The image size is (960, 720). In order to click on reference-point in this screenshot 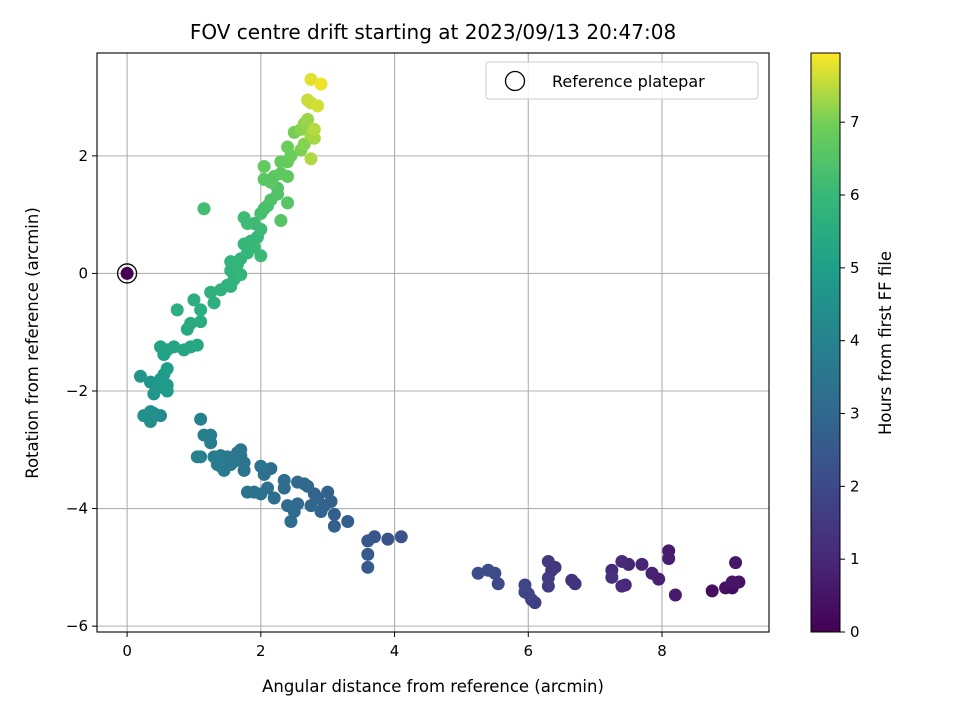, I will do `click(127, 273)`.